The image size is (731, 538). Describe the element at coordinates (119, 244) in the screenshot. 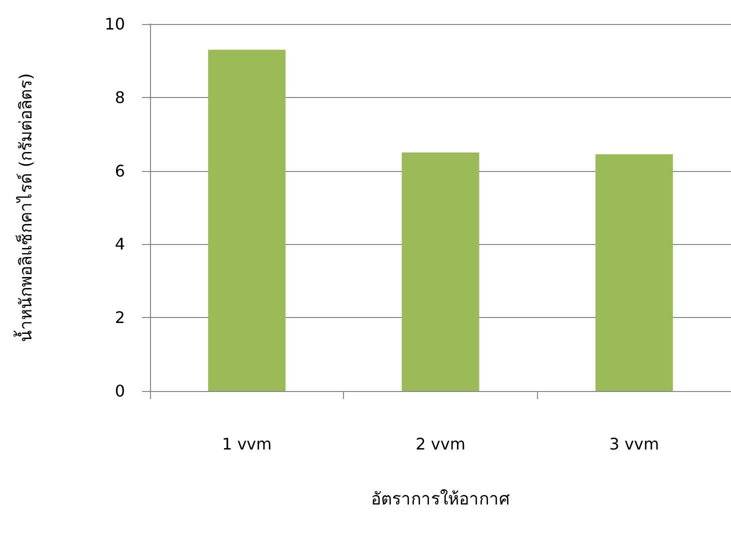

I see `y-tick-label: 4` at that location.